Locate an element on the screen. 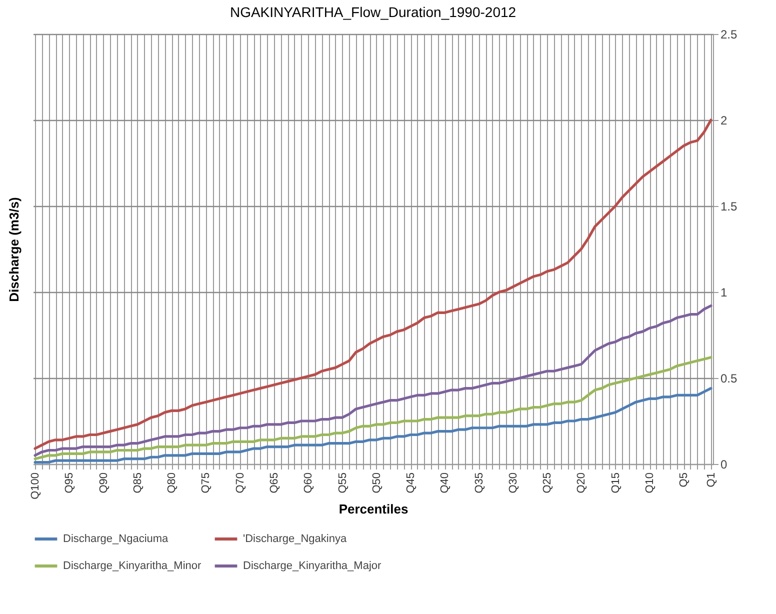 This screenshot has width=776, height=614. x-tick-label: Q60 is located at coordinates (308, 483).